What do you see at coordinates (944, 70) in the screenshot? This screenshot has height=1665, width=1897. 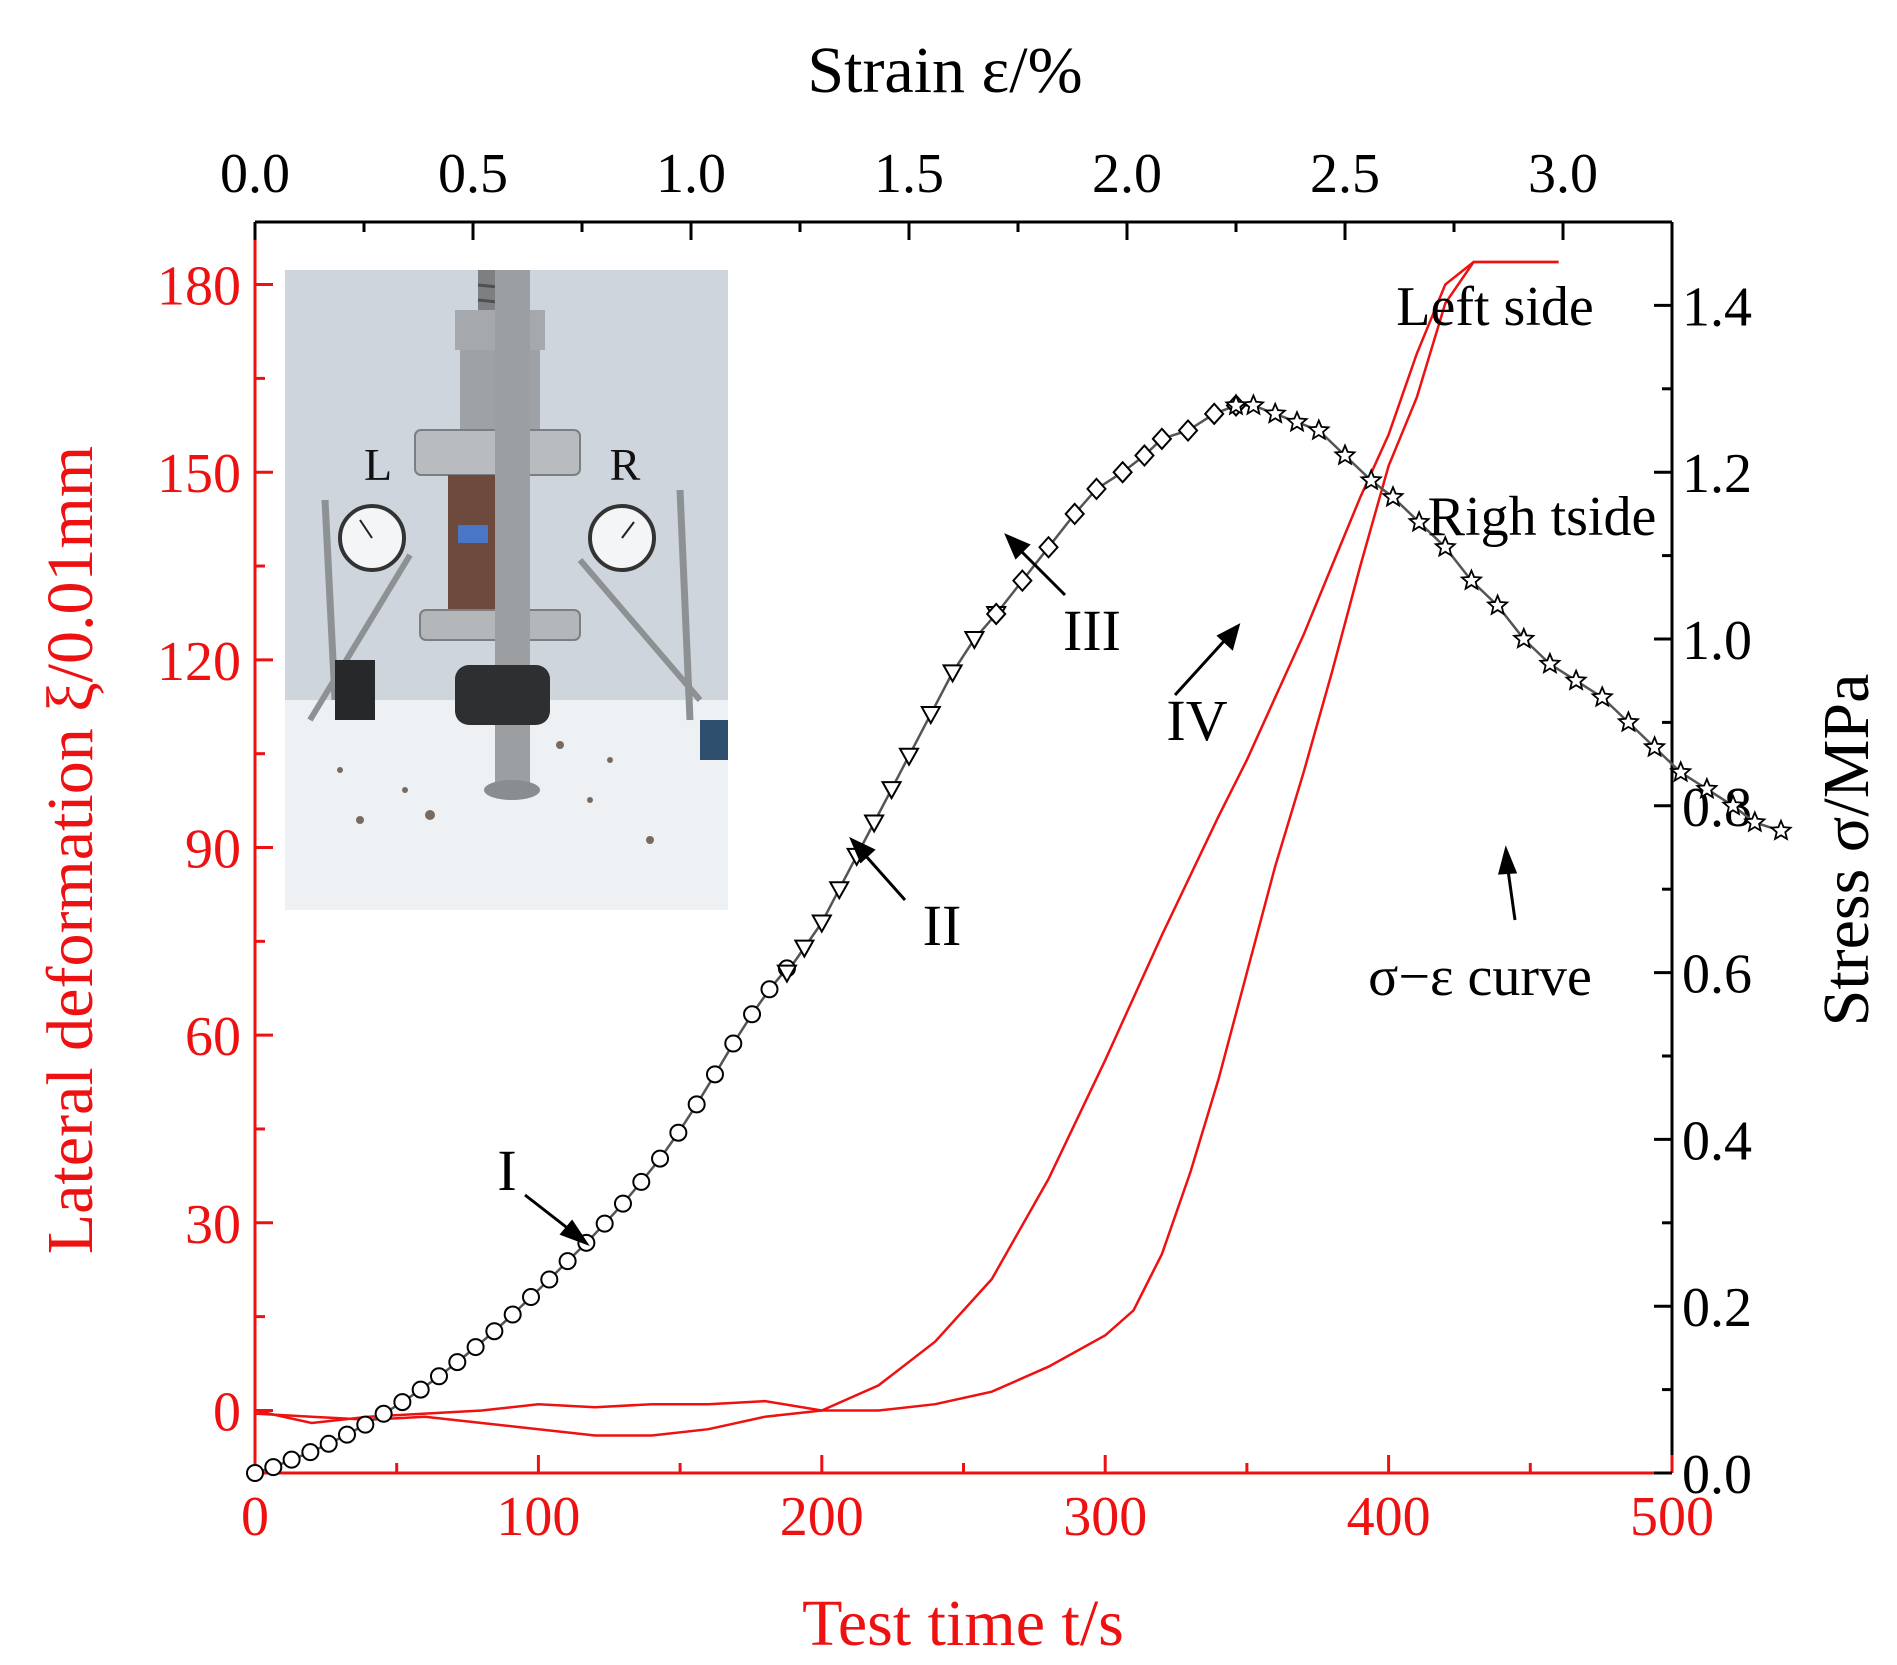 I see `x-top-title: Strain ε/%` at bounding box center [944, 70].